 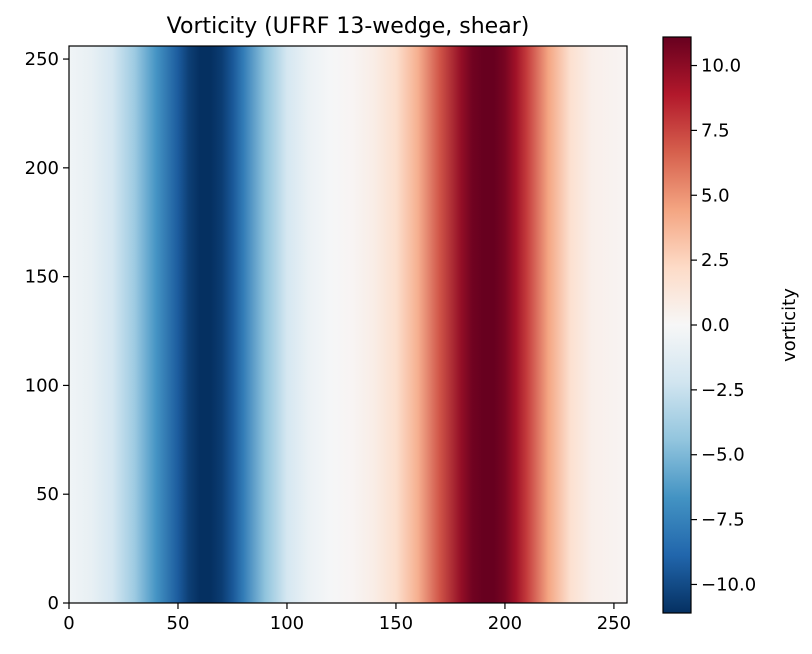 I want to click on colorbar-tick-label: −5.0, so click(x=723, y=455).